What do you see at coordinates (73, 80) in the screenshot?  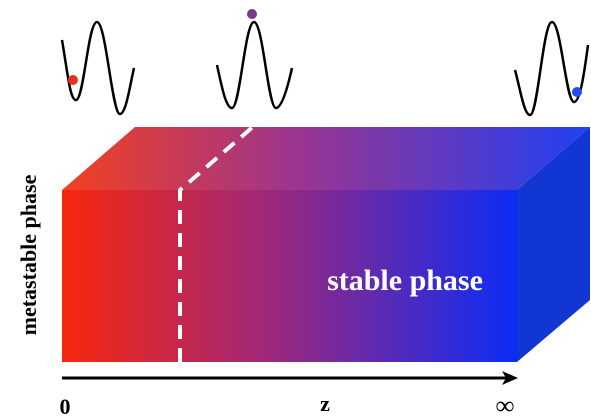 I see `particle-red` at bounding box center [73, 80].